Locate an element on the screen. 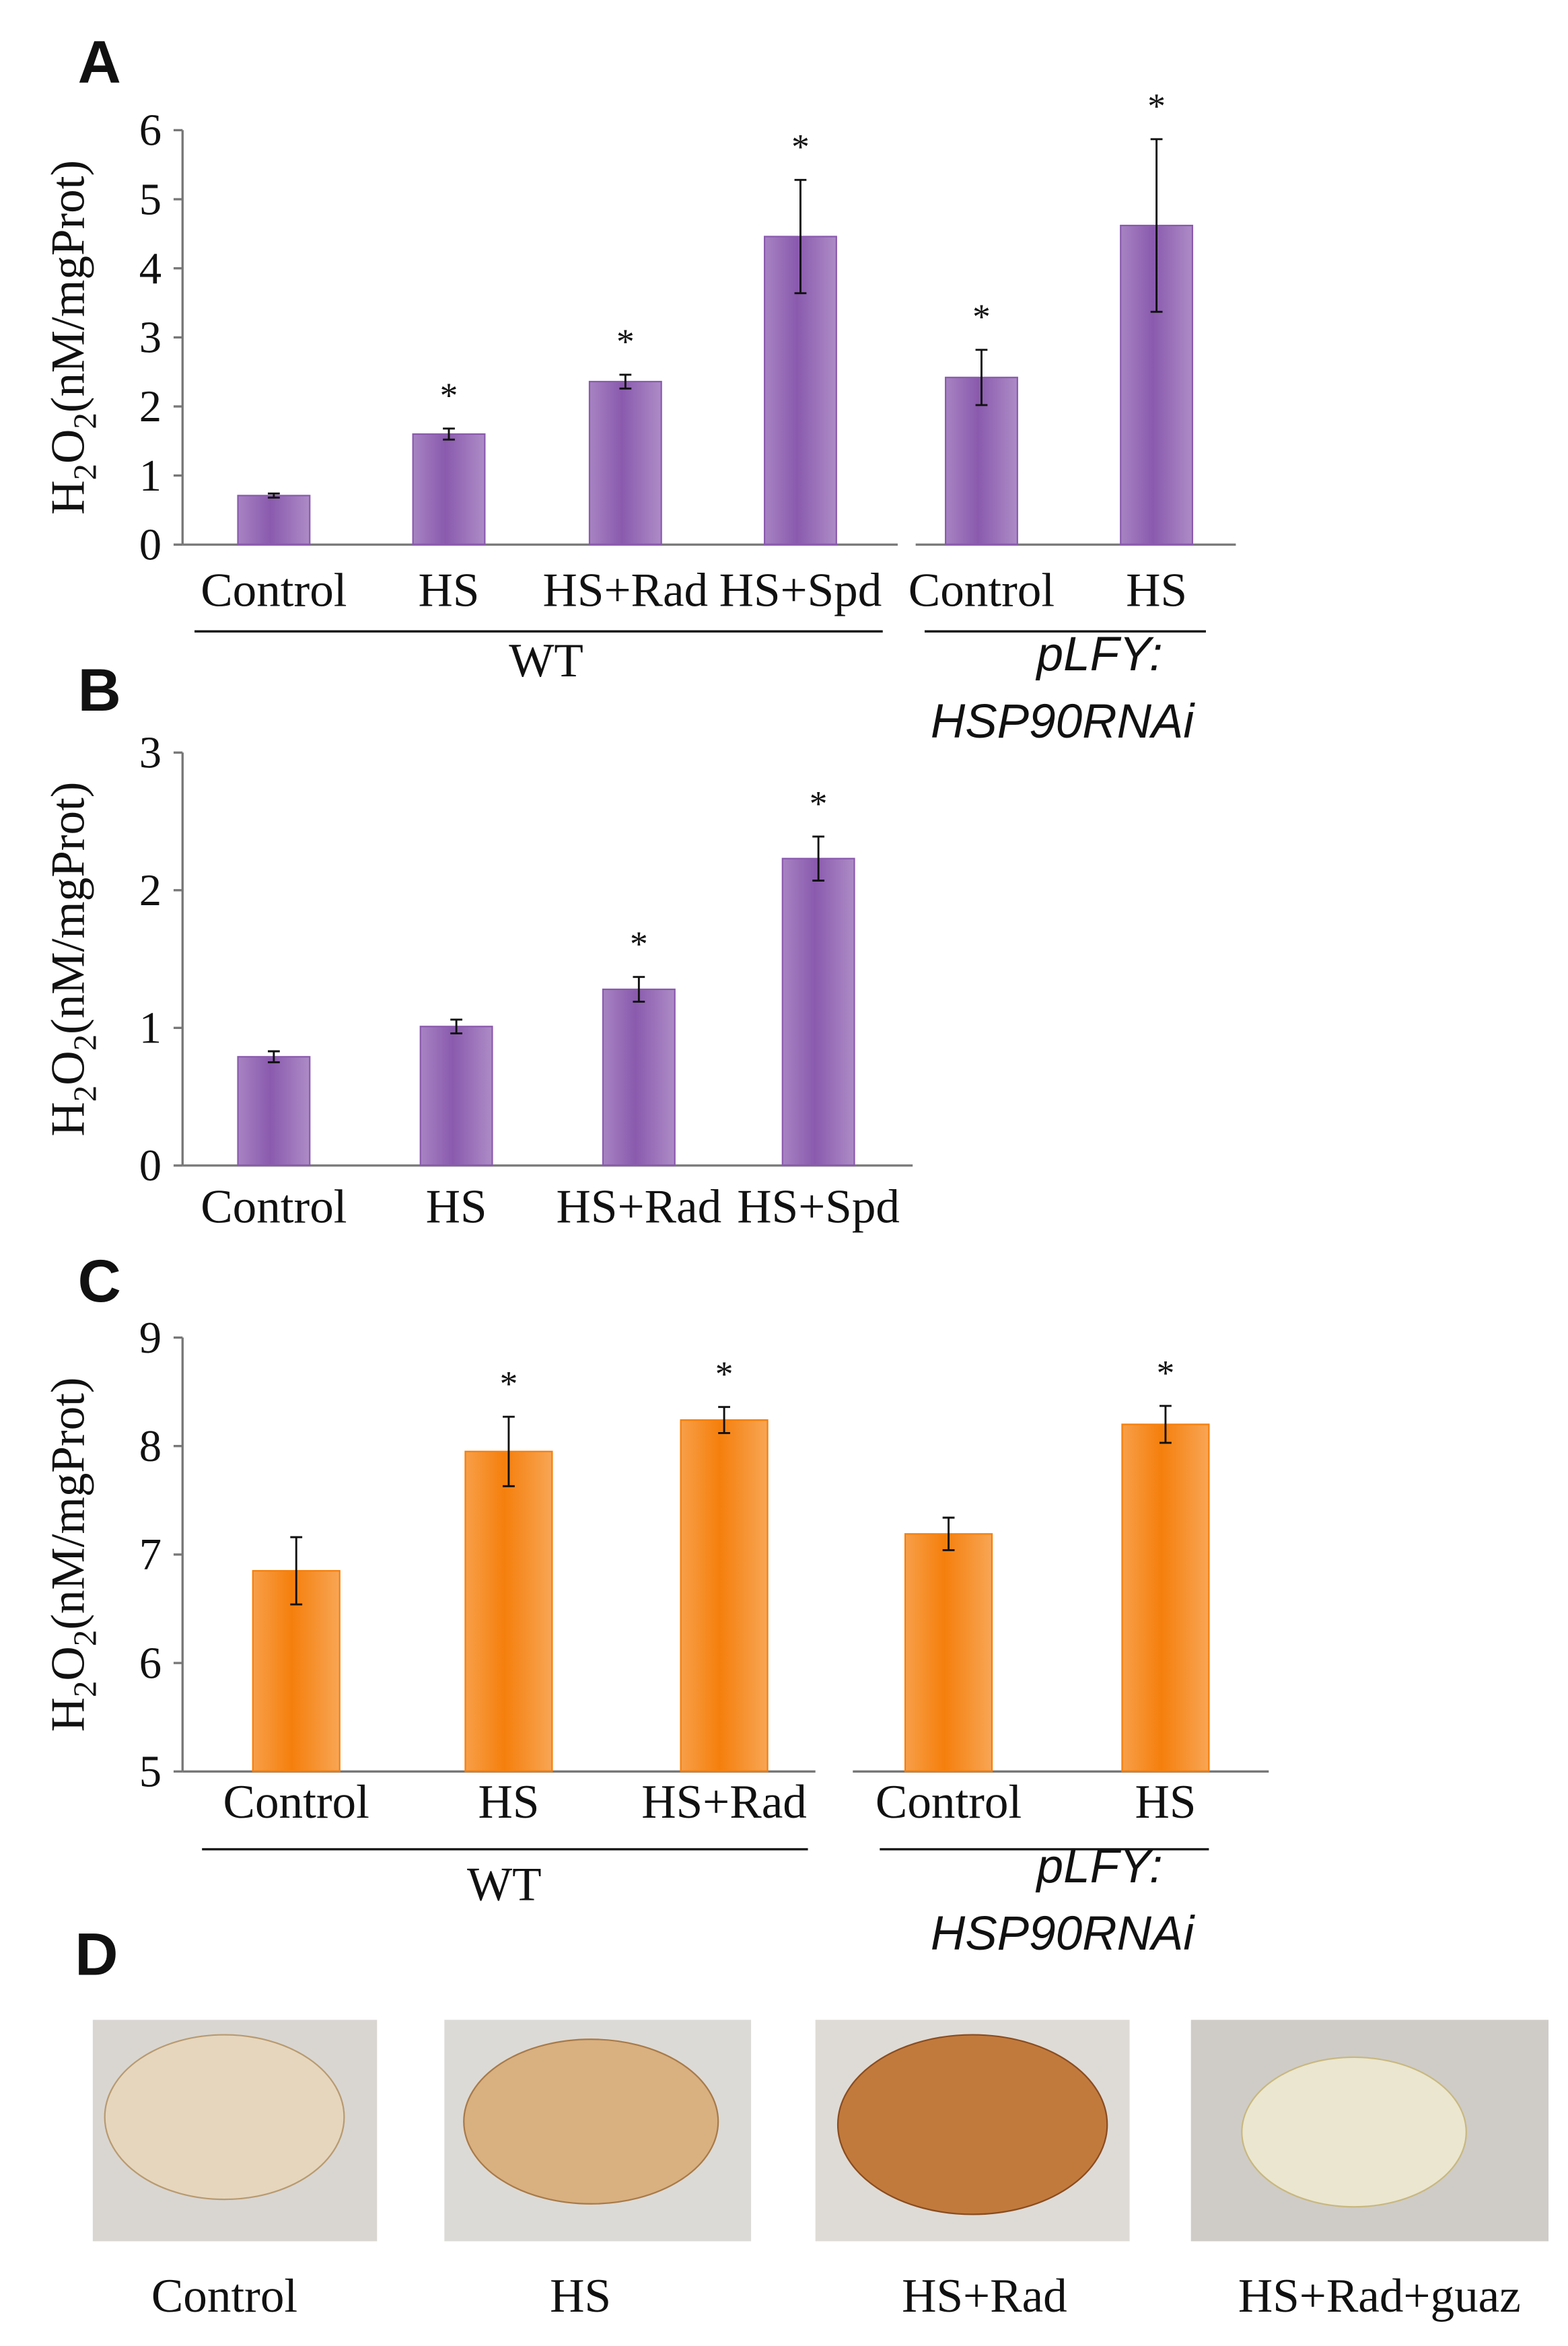 This screenshot has width=1568, height=2346. y-tick-label: 8 is located at coordinates (150, 1446).